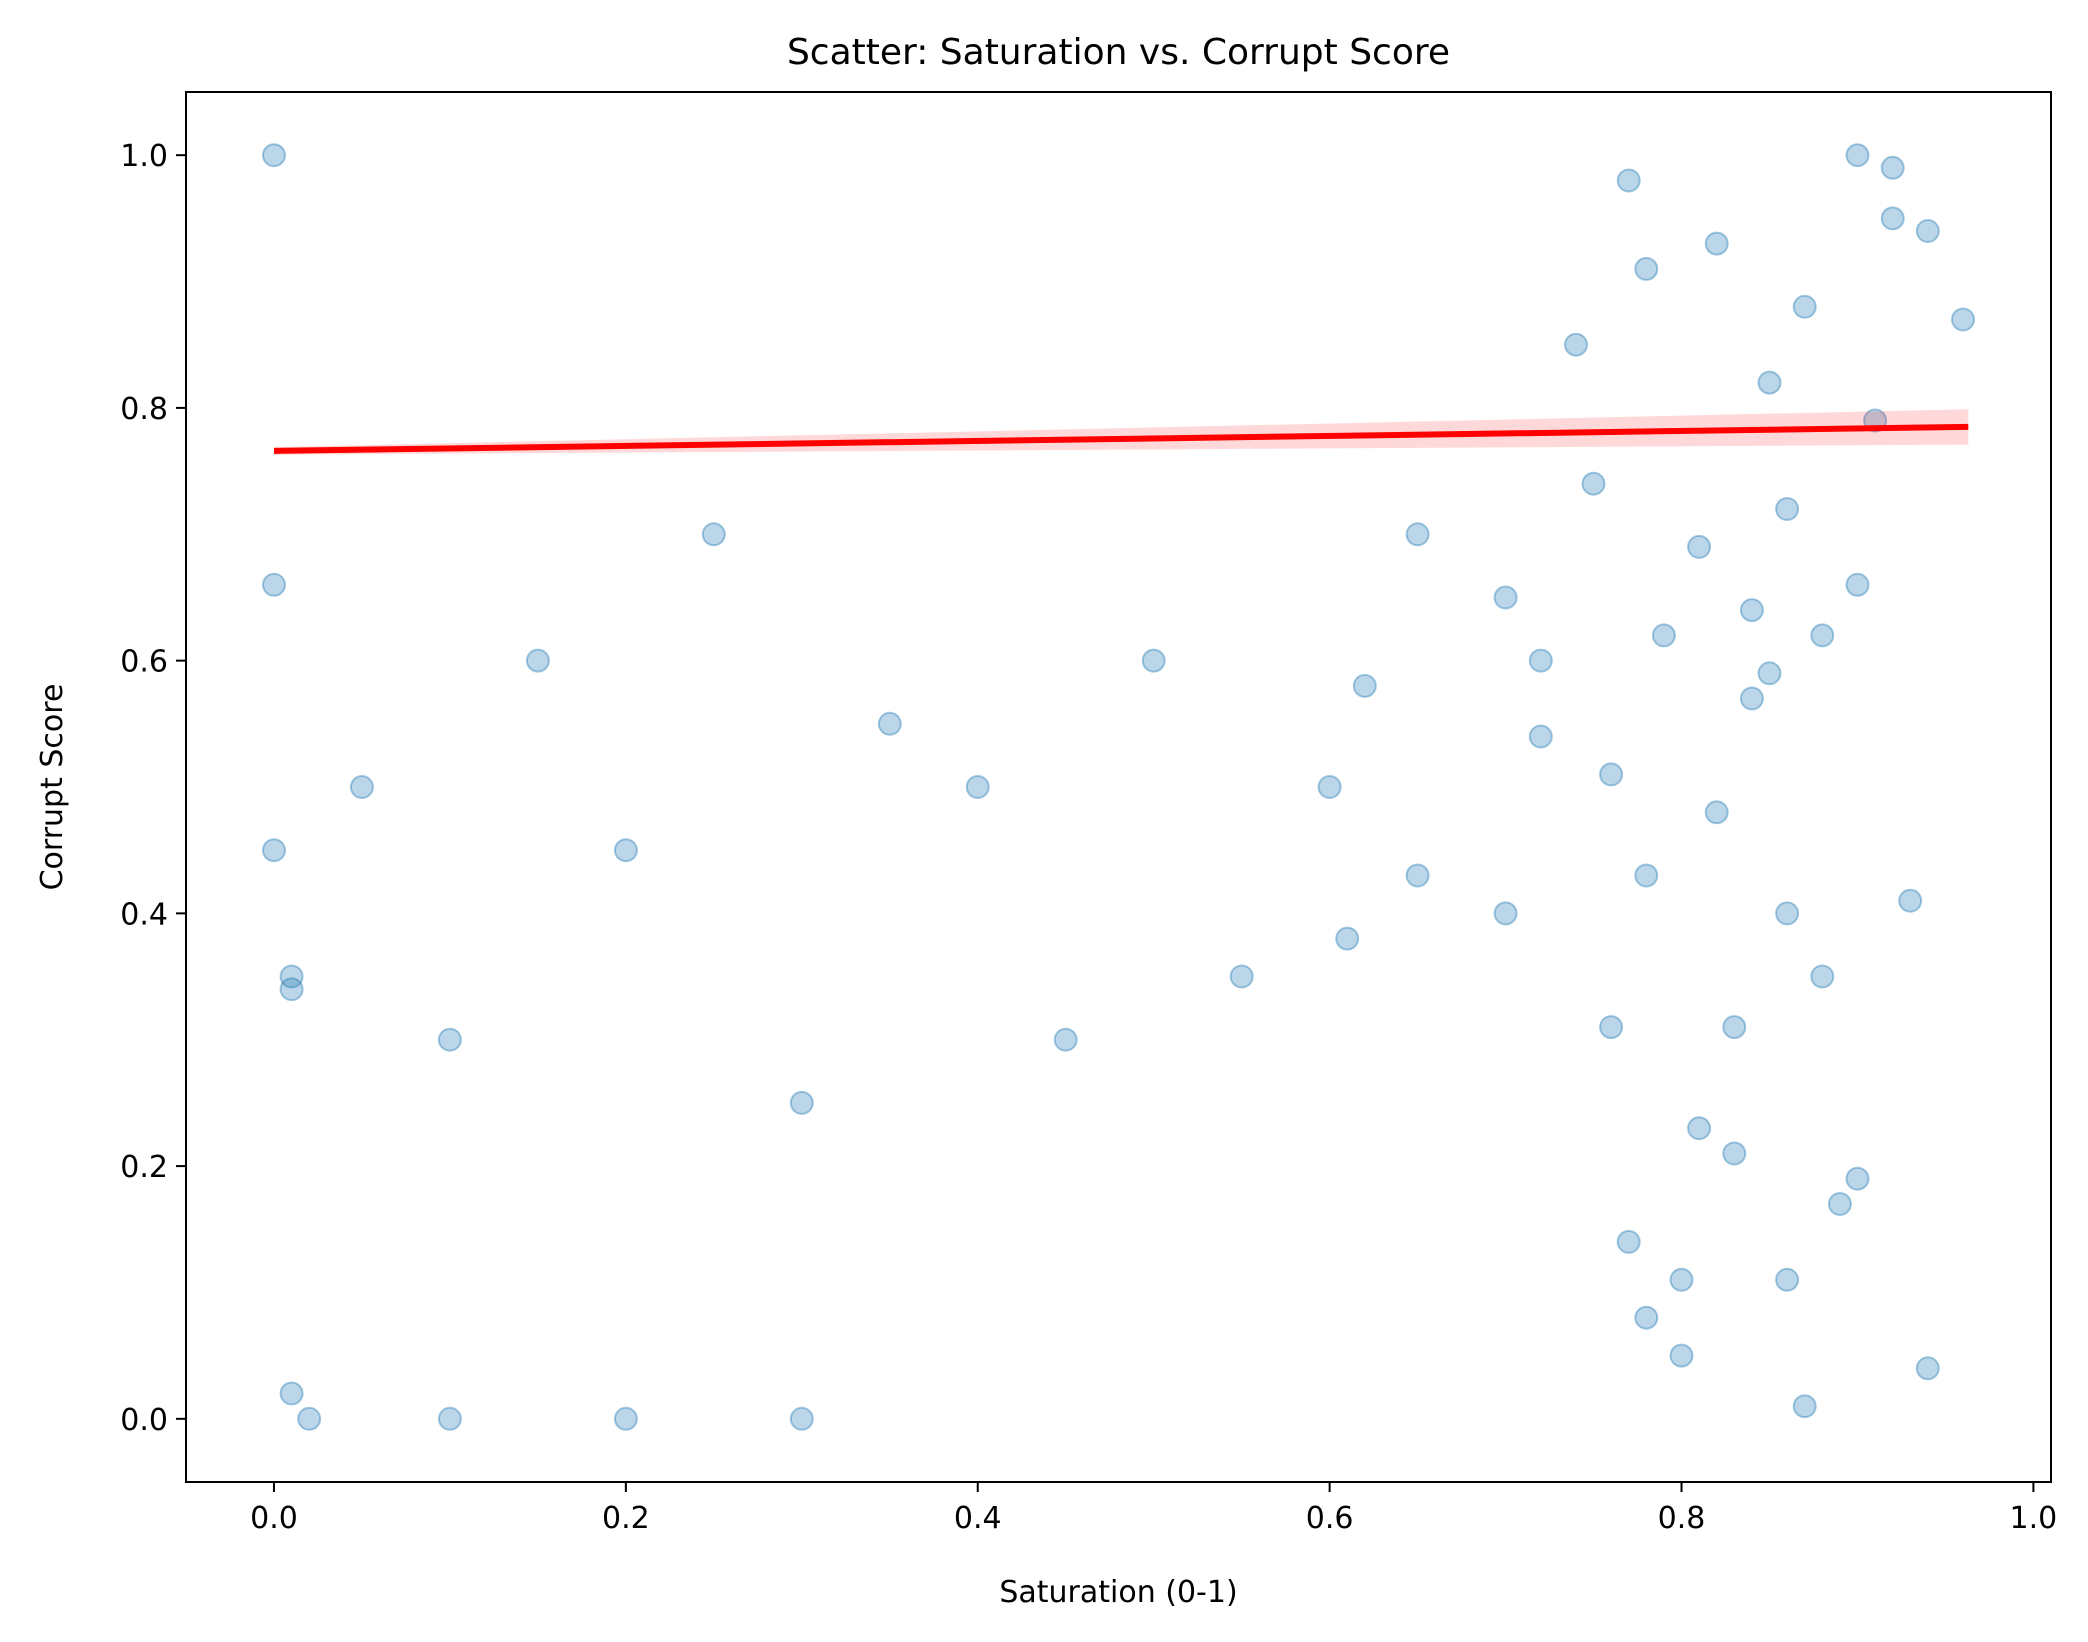 The width and height of the screenshot is (2088, 1642). What do you see at coordinates (2034, 1518) in the screenshot?
I see `x-tick-label: 1.0` at bounding box center [2034, 1518].